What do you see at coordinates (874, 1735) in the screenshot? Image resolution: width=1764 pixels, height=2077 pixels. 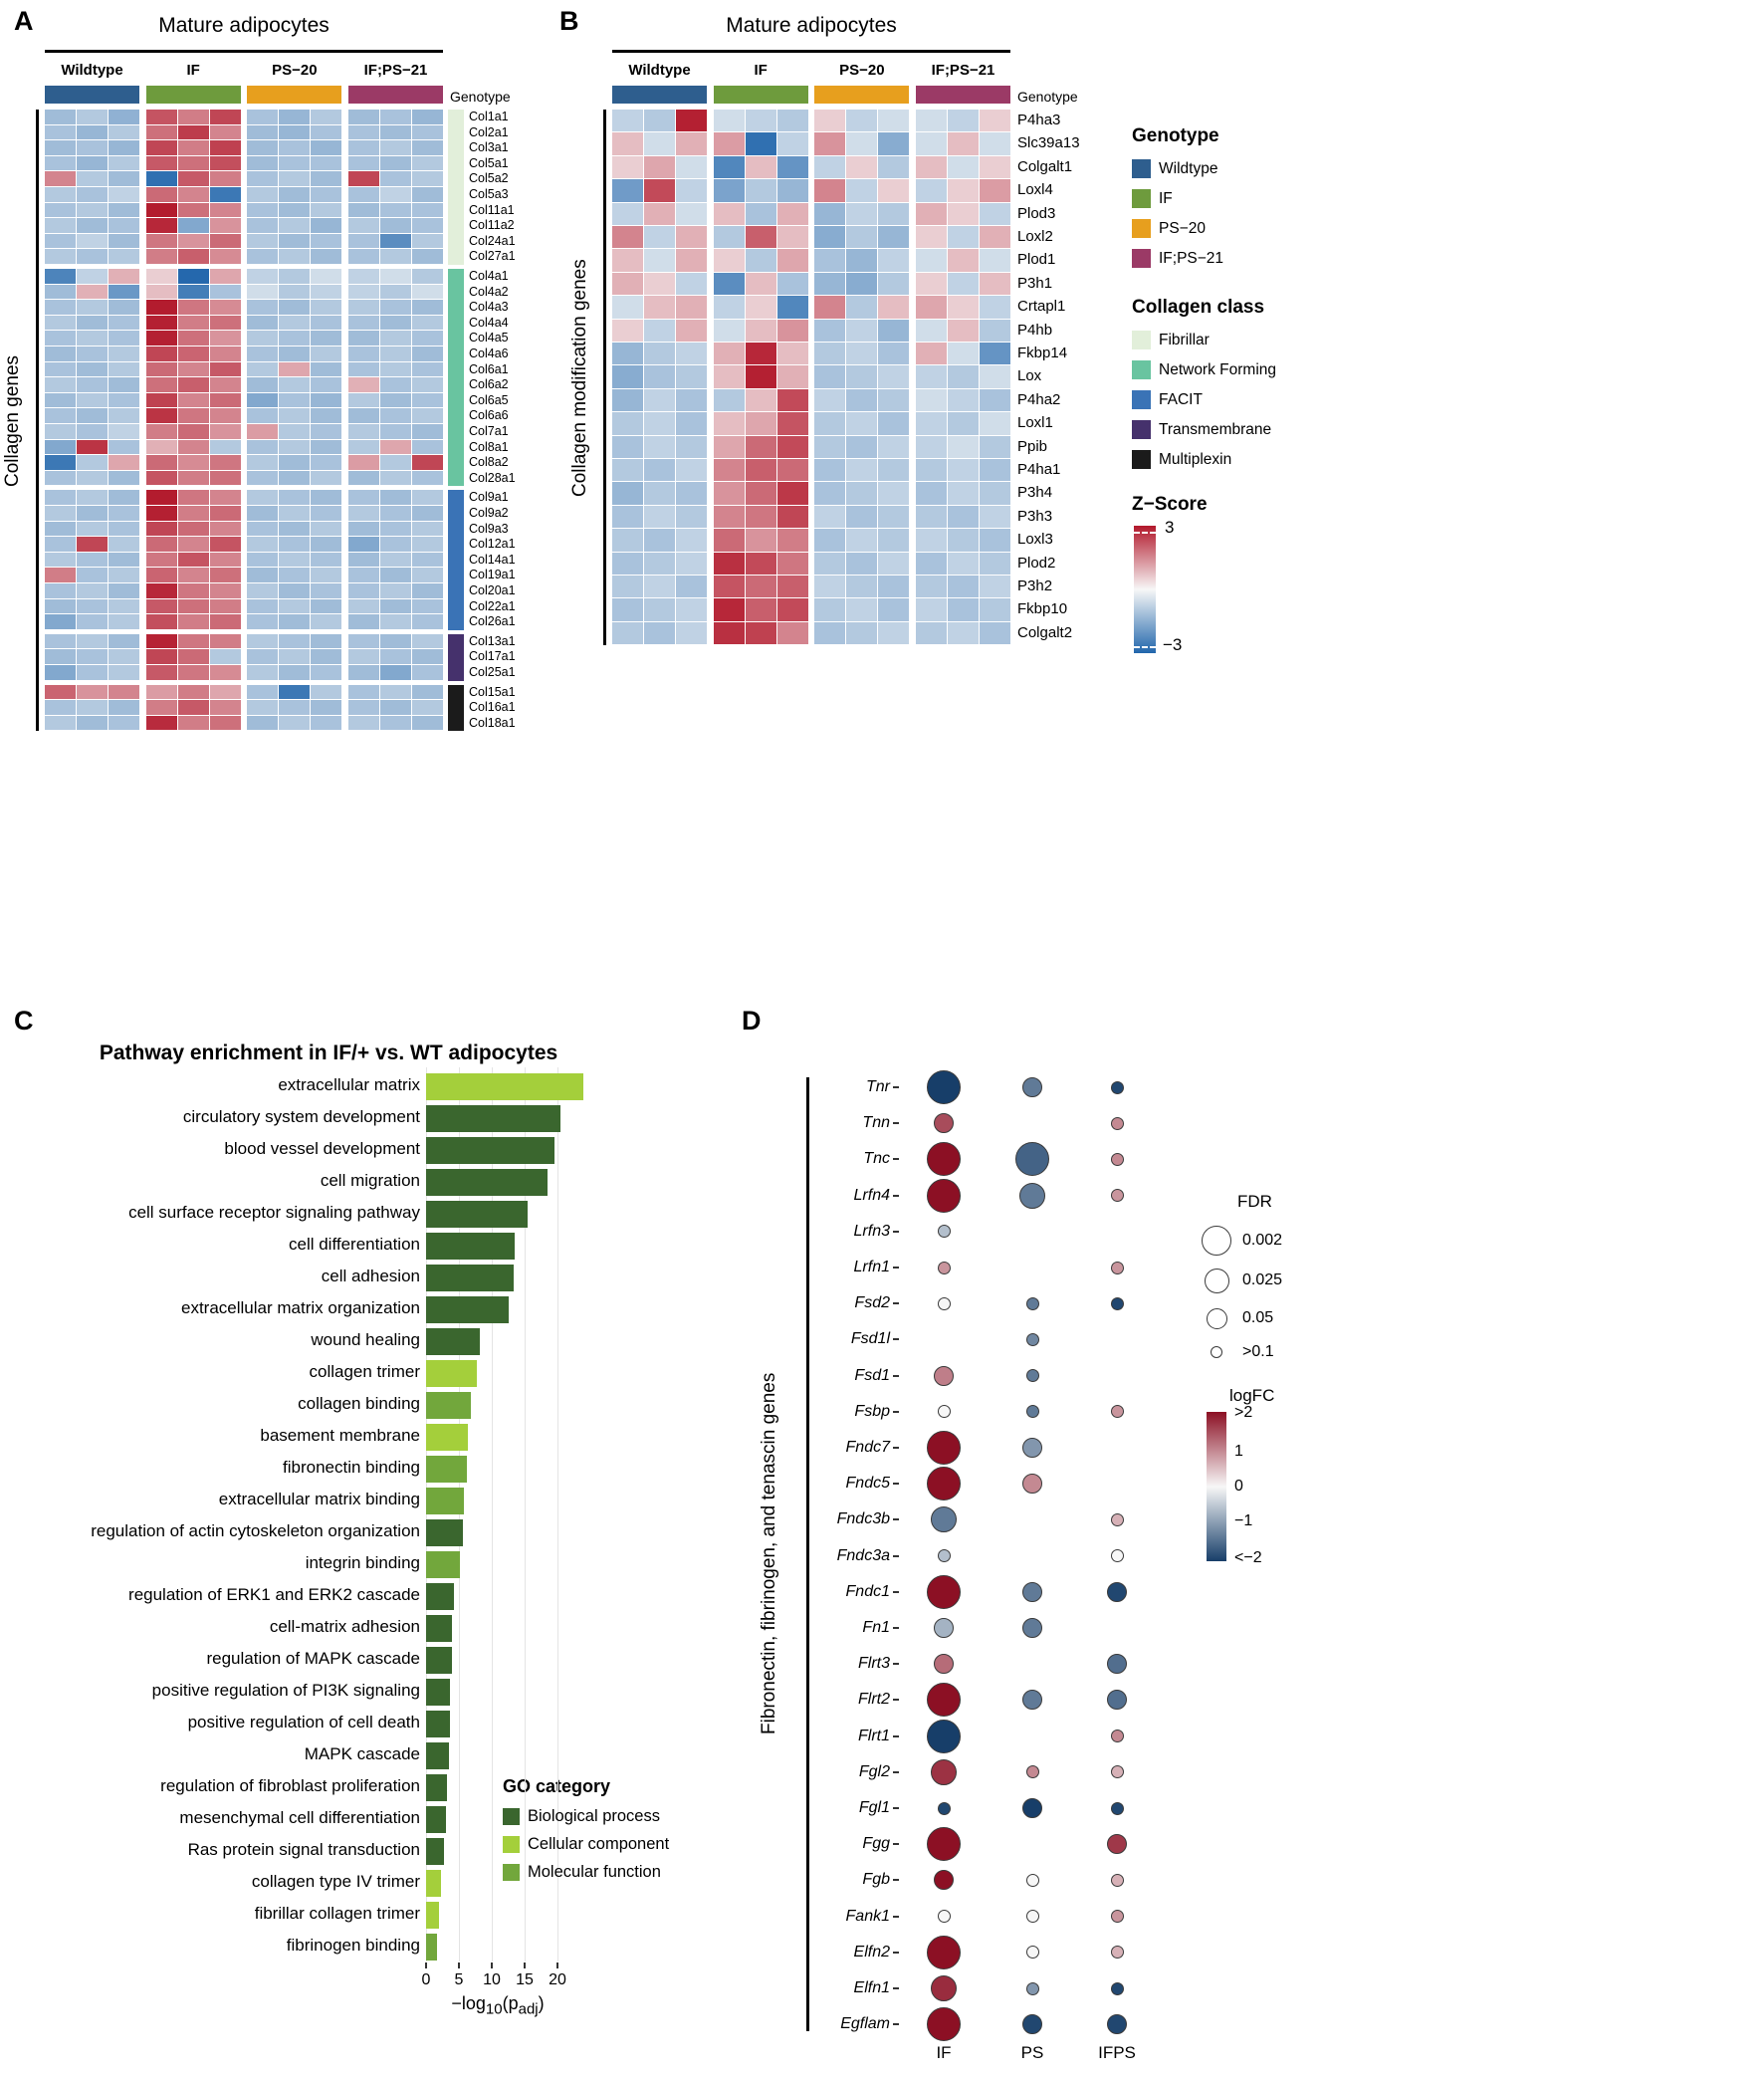 I see `gene-axis-label: Flrt1` at bounding box center [874, 1735].